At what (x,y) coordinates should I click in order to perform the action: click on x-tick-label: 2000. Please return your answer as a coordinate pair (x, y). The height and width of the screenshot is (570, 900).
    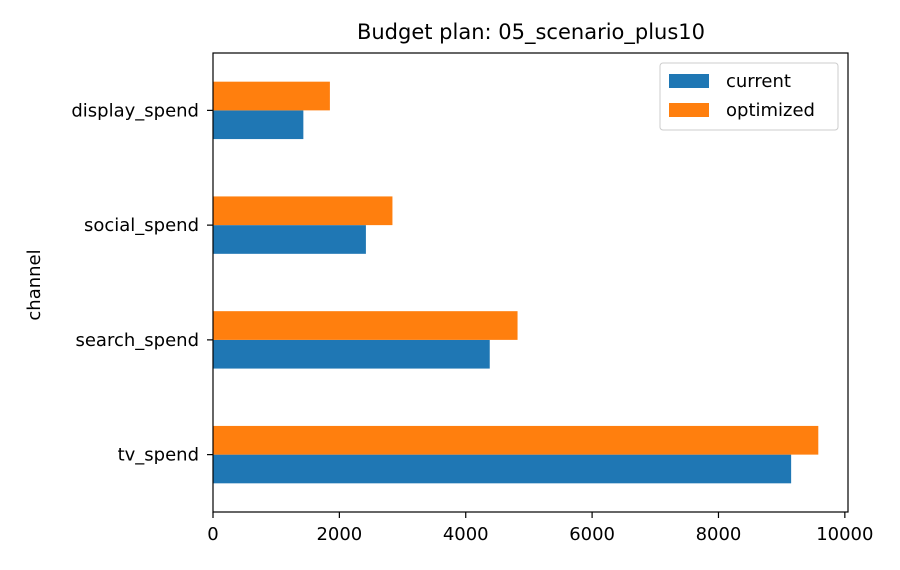
    Looking at the image, I should click on (339, 534).